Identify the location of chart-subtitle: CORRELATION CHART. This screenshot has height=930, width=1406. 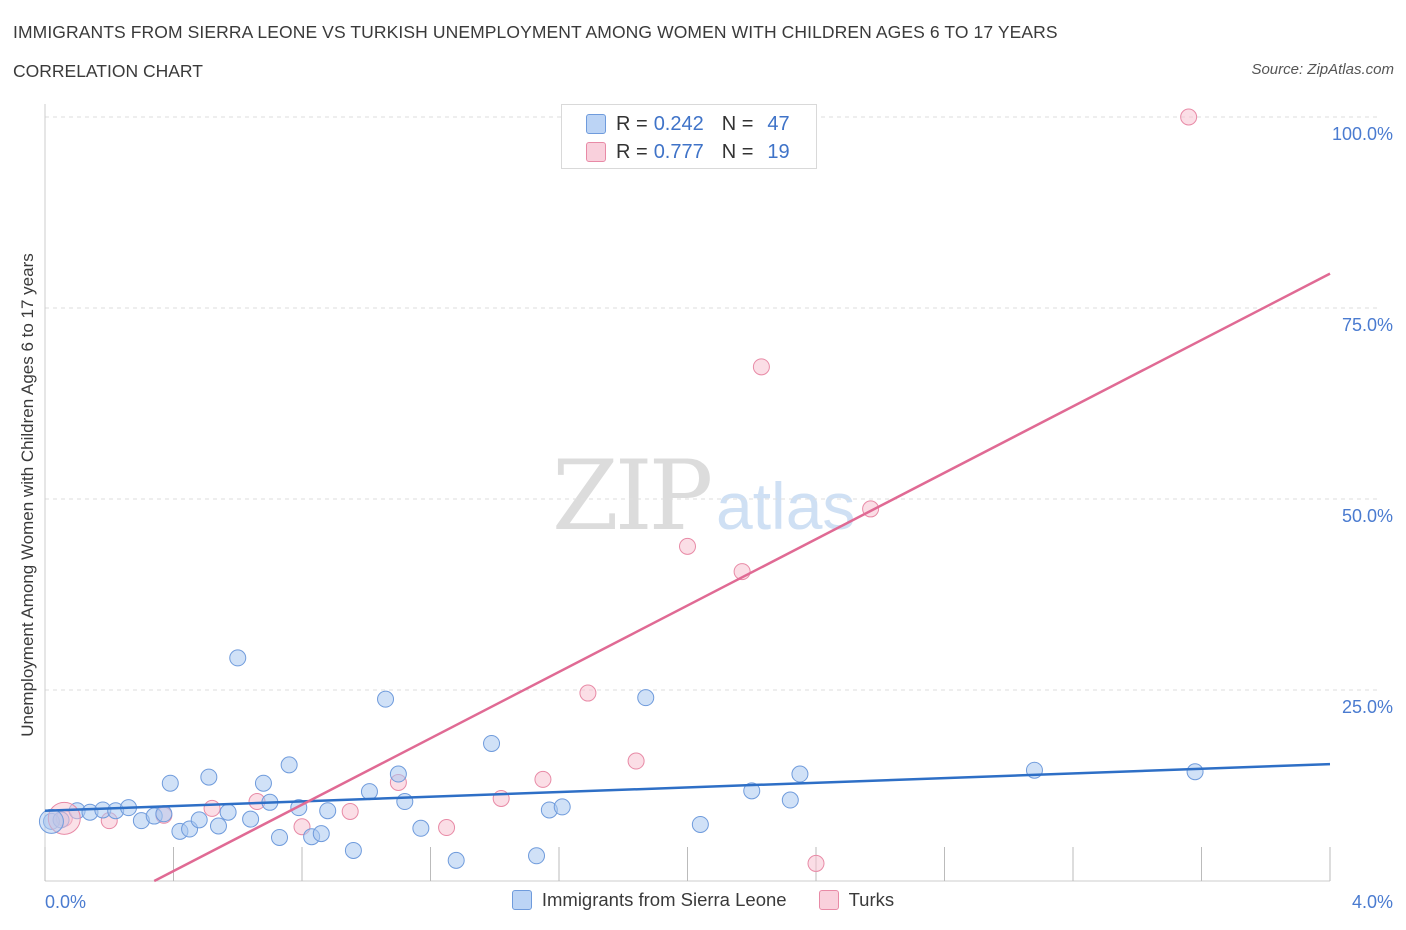
(108, 71).